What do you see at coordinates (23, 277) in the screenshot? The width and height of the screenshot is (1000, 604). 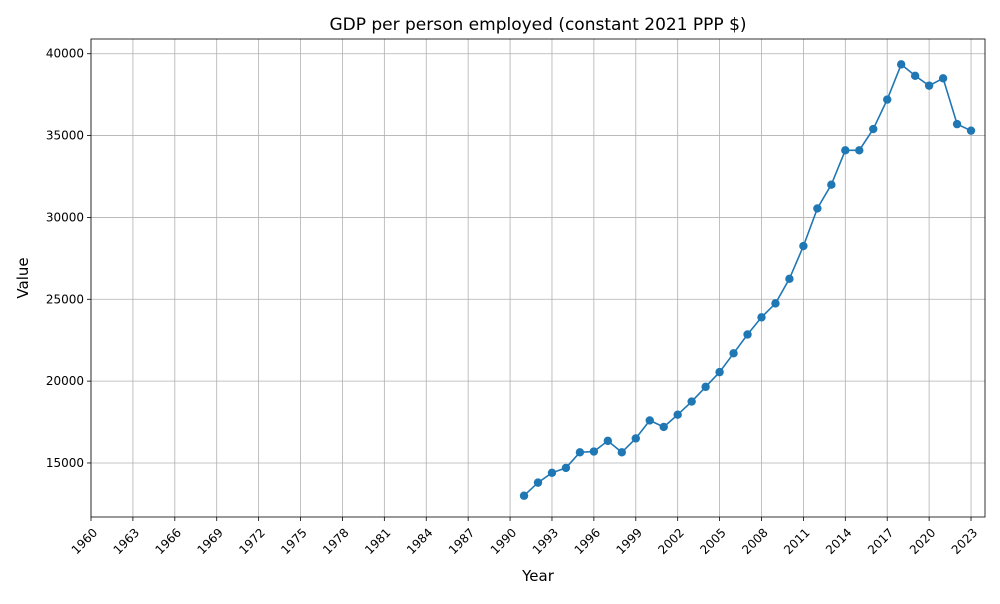 I see `y-axis-label: Value` at bounding box center [23, 277].